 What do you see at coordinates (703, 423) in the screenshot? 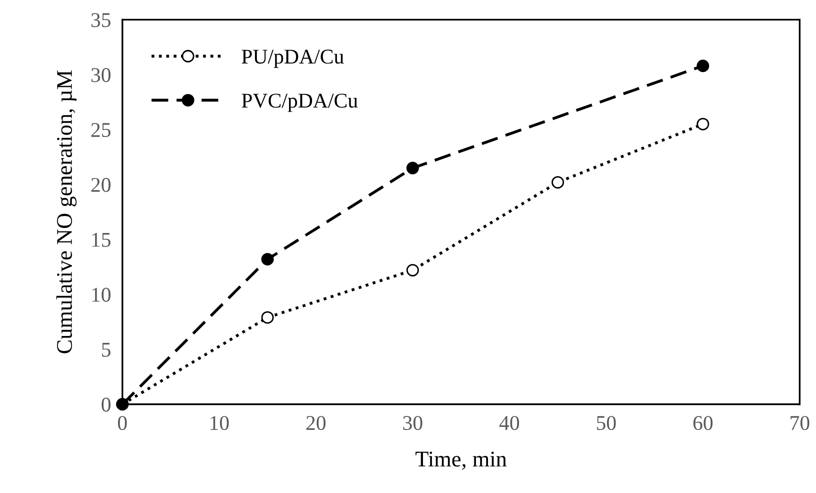
I see `x-tick-label: 60` at bounding box center [703, 423].